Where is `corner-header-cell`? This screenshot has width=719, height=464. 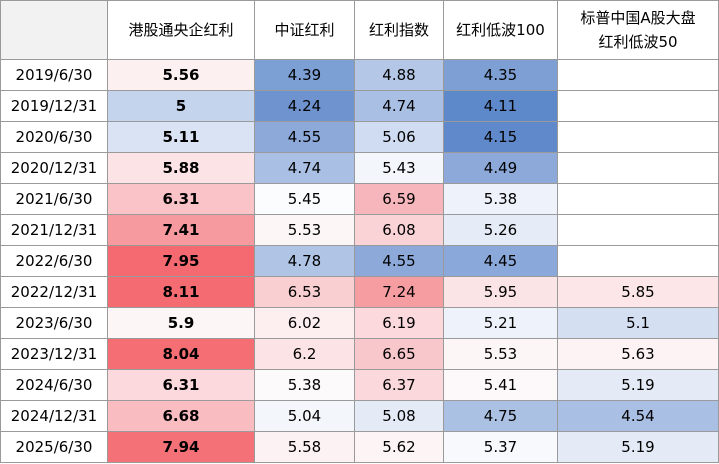
corner-header-cell is located at coordinates (54, 30).